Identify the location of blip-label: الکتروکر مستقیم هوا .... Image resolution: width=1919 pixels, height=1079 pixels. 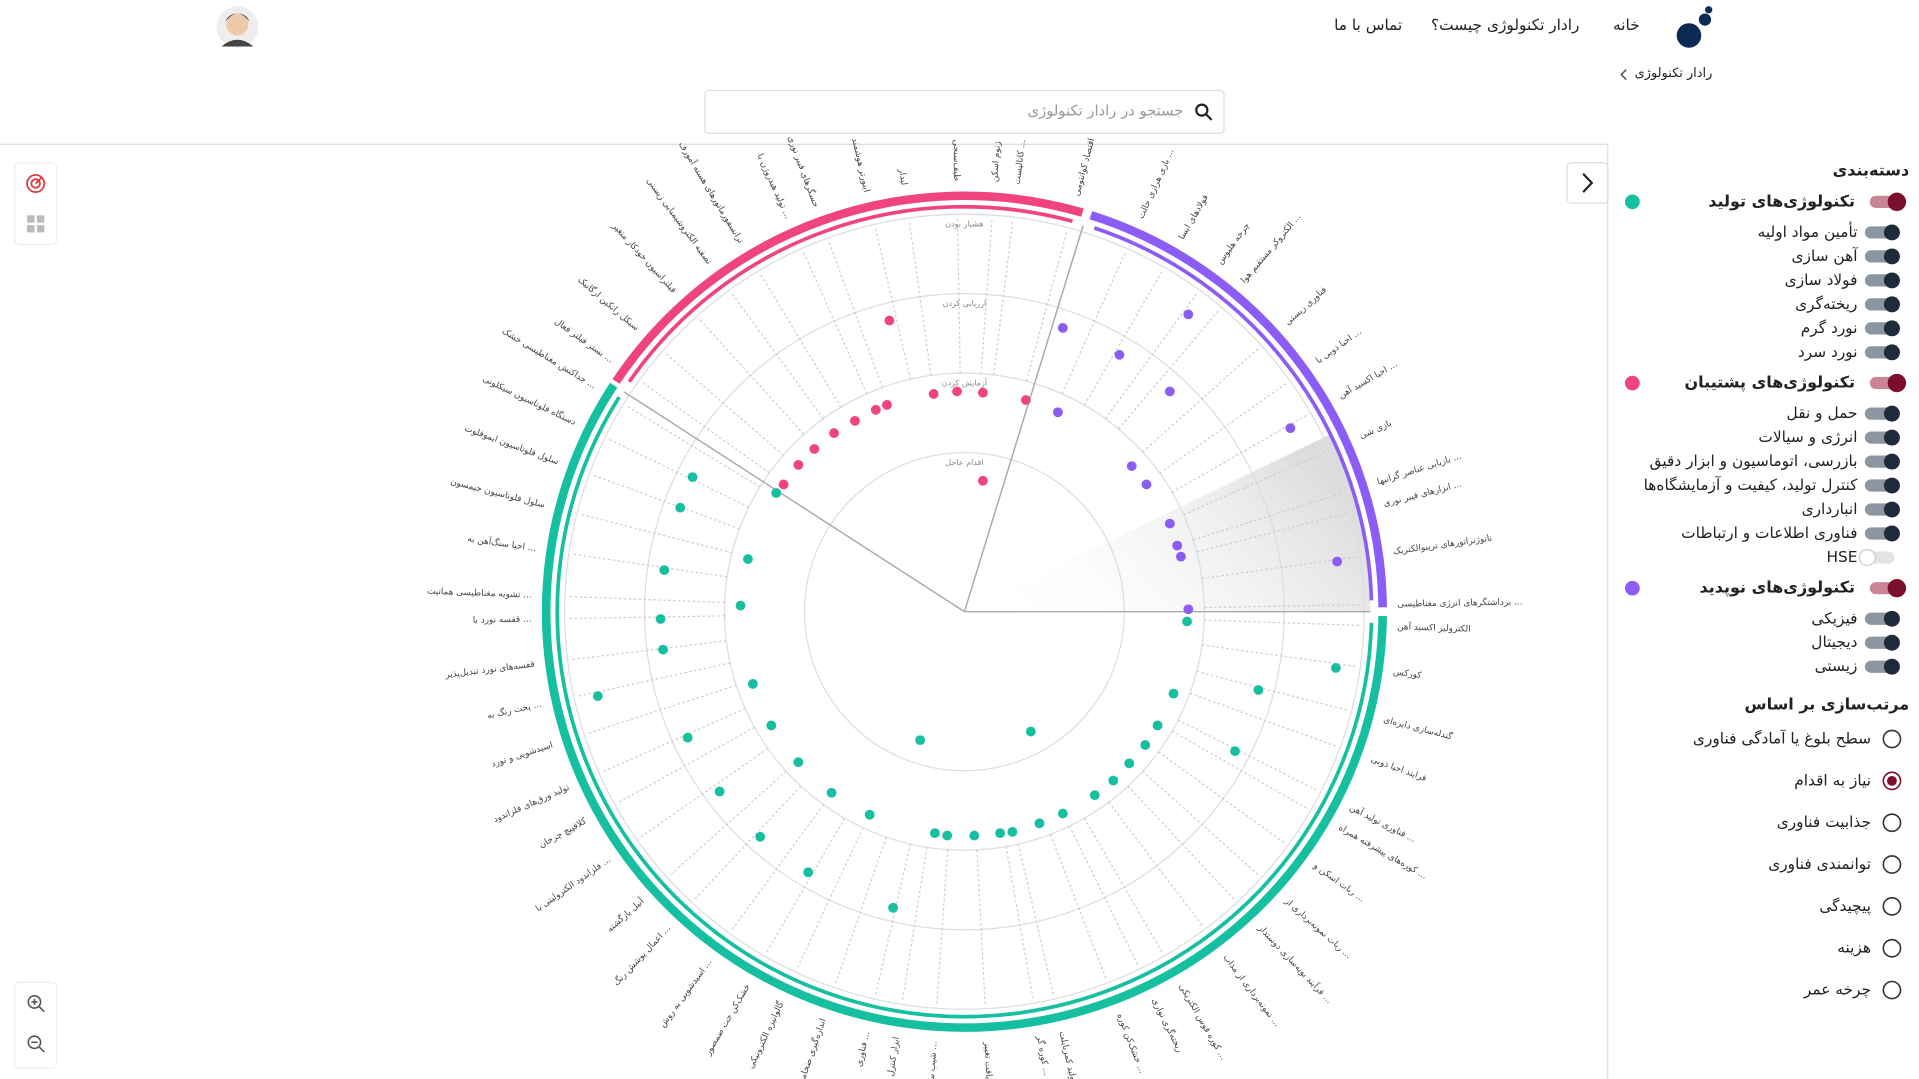
(1271, 248).